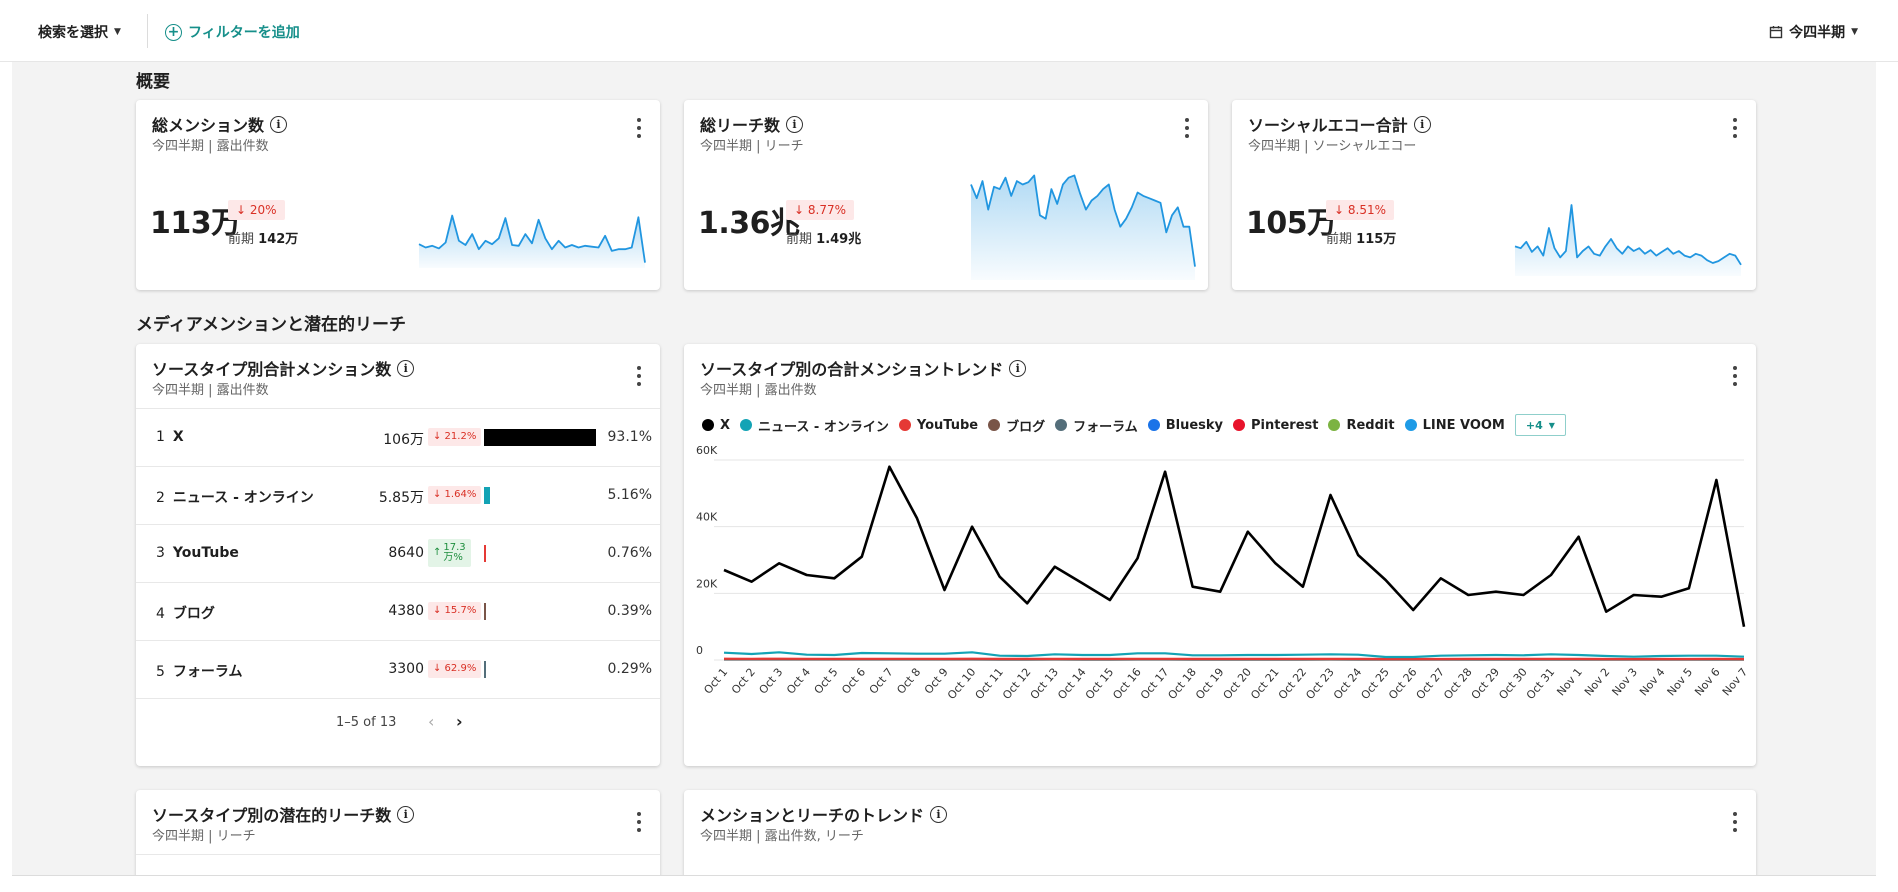  Describe the element at coordinates (459, 721) in the screenshot. I see `chevron-right-icon: ›` at that location.